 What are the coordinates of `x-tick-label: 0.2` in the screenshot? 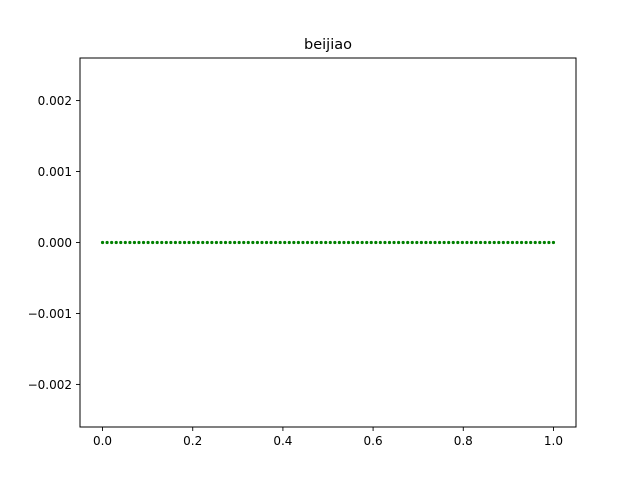 It's located at (192, 441).